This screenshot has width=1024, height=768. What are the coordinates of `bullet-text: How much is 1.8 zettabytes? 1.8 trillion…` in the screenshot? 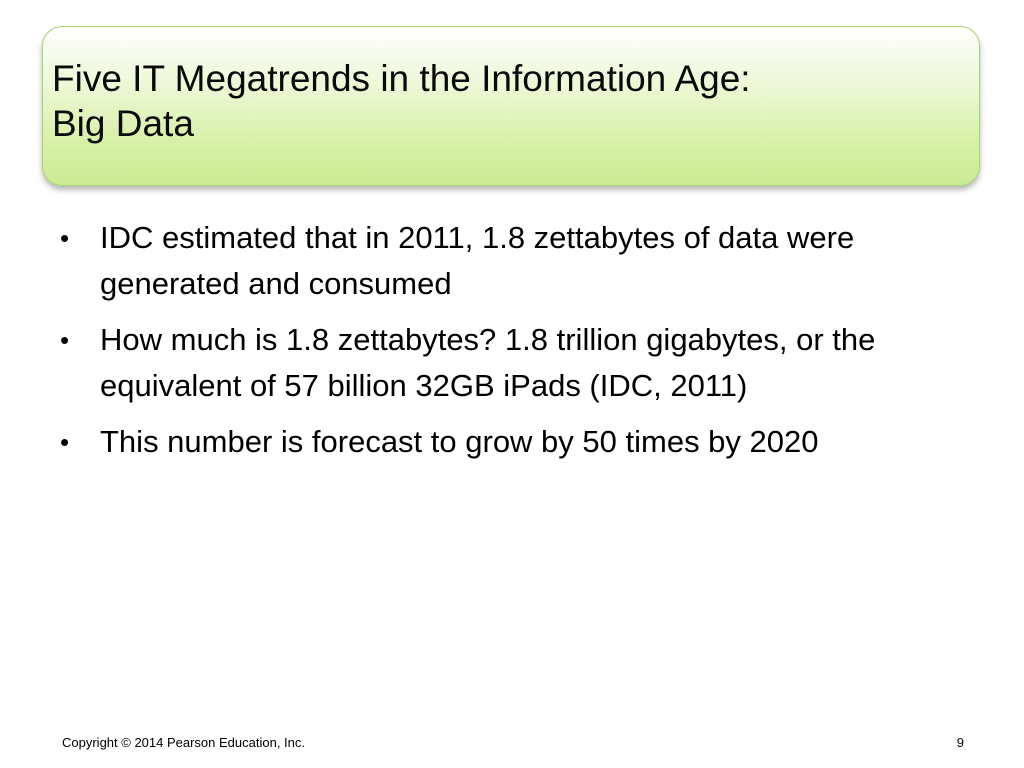 It's located at (488, 362).